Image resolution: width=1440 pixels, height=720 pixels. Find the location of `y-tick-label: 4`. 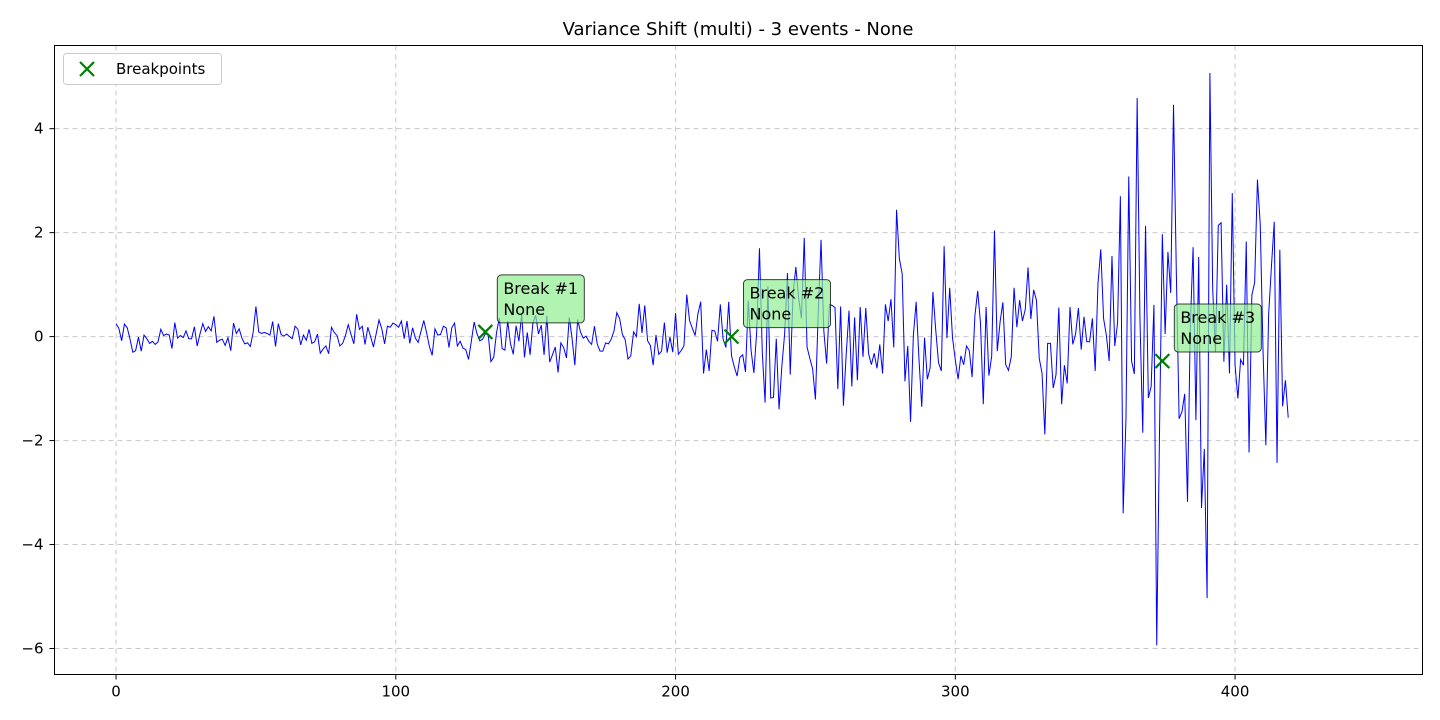

y-tick-label: 4 is located at coordinates (39, 129).